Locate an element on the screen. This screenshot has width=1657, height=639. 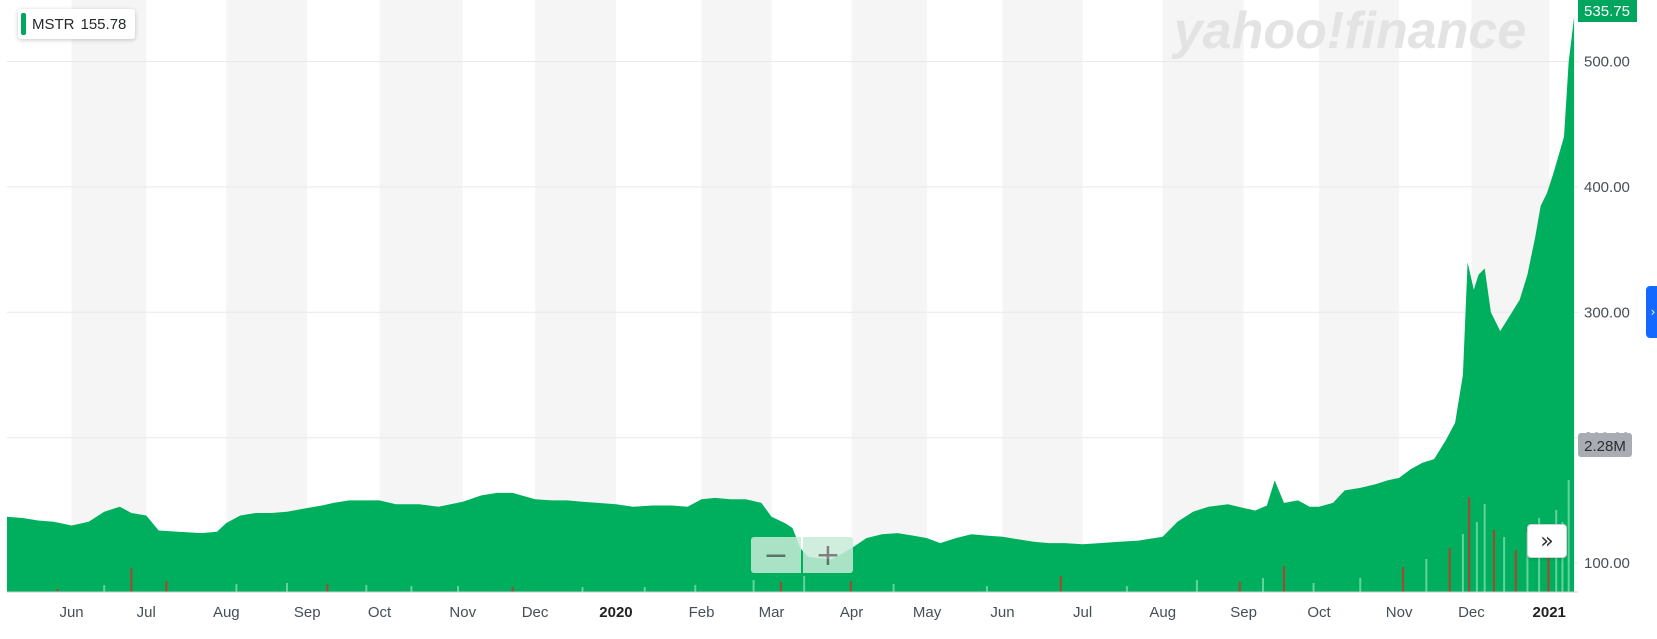
volume-tag: 2.28M is located at coordinates (1605, 445).